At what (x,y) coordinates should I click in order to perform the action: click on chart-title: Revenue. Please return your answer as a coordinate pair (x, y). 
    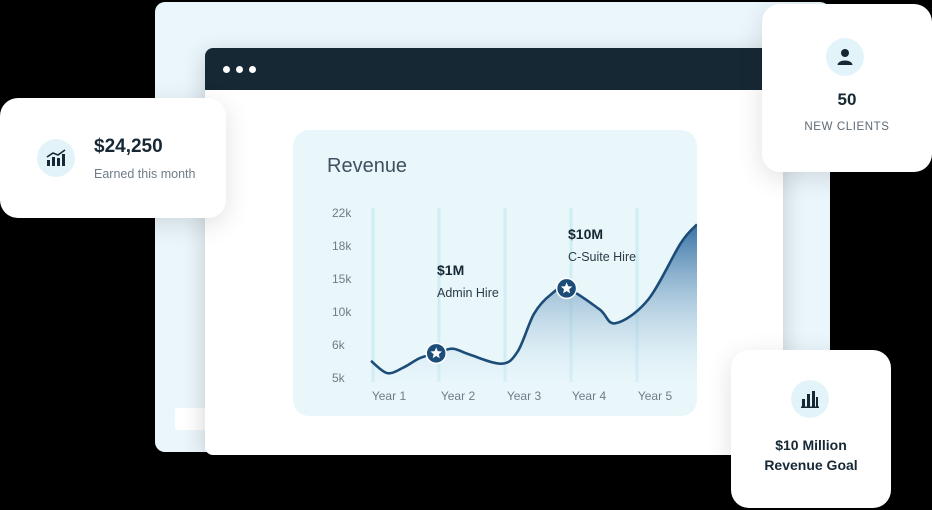
    Looking at the image, I should click on (367, 166).